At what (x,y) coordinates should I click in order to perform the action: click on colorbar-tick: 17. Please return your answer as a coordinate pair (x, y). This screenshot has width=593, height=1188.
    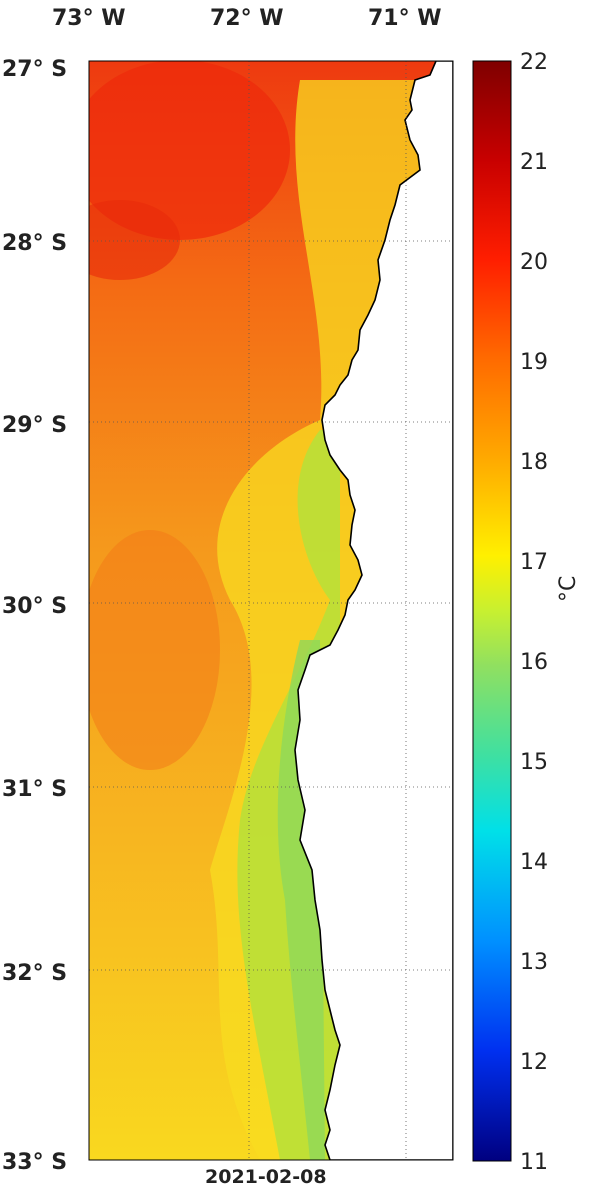
    Looking at the image, I should click on (534, 562).